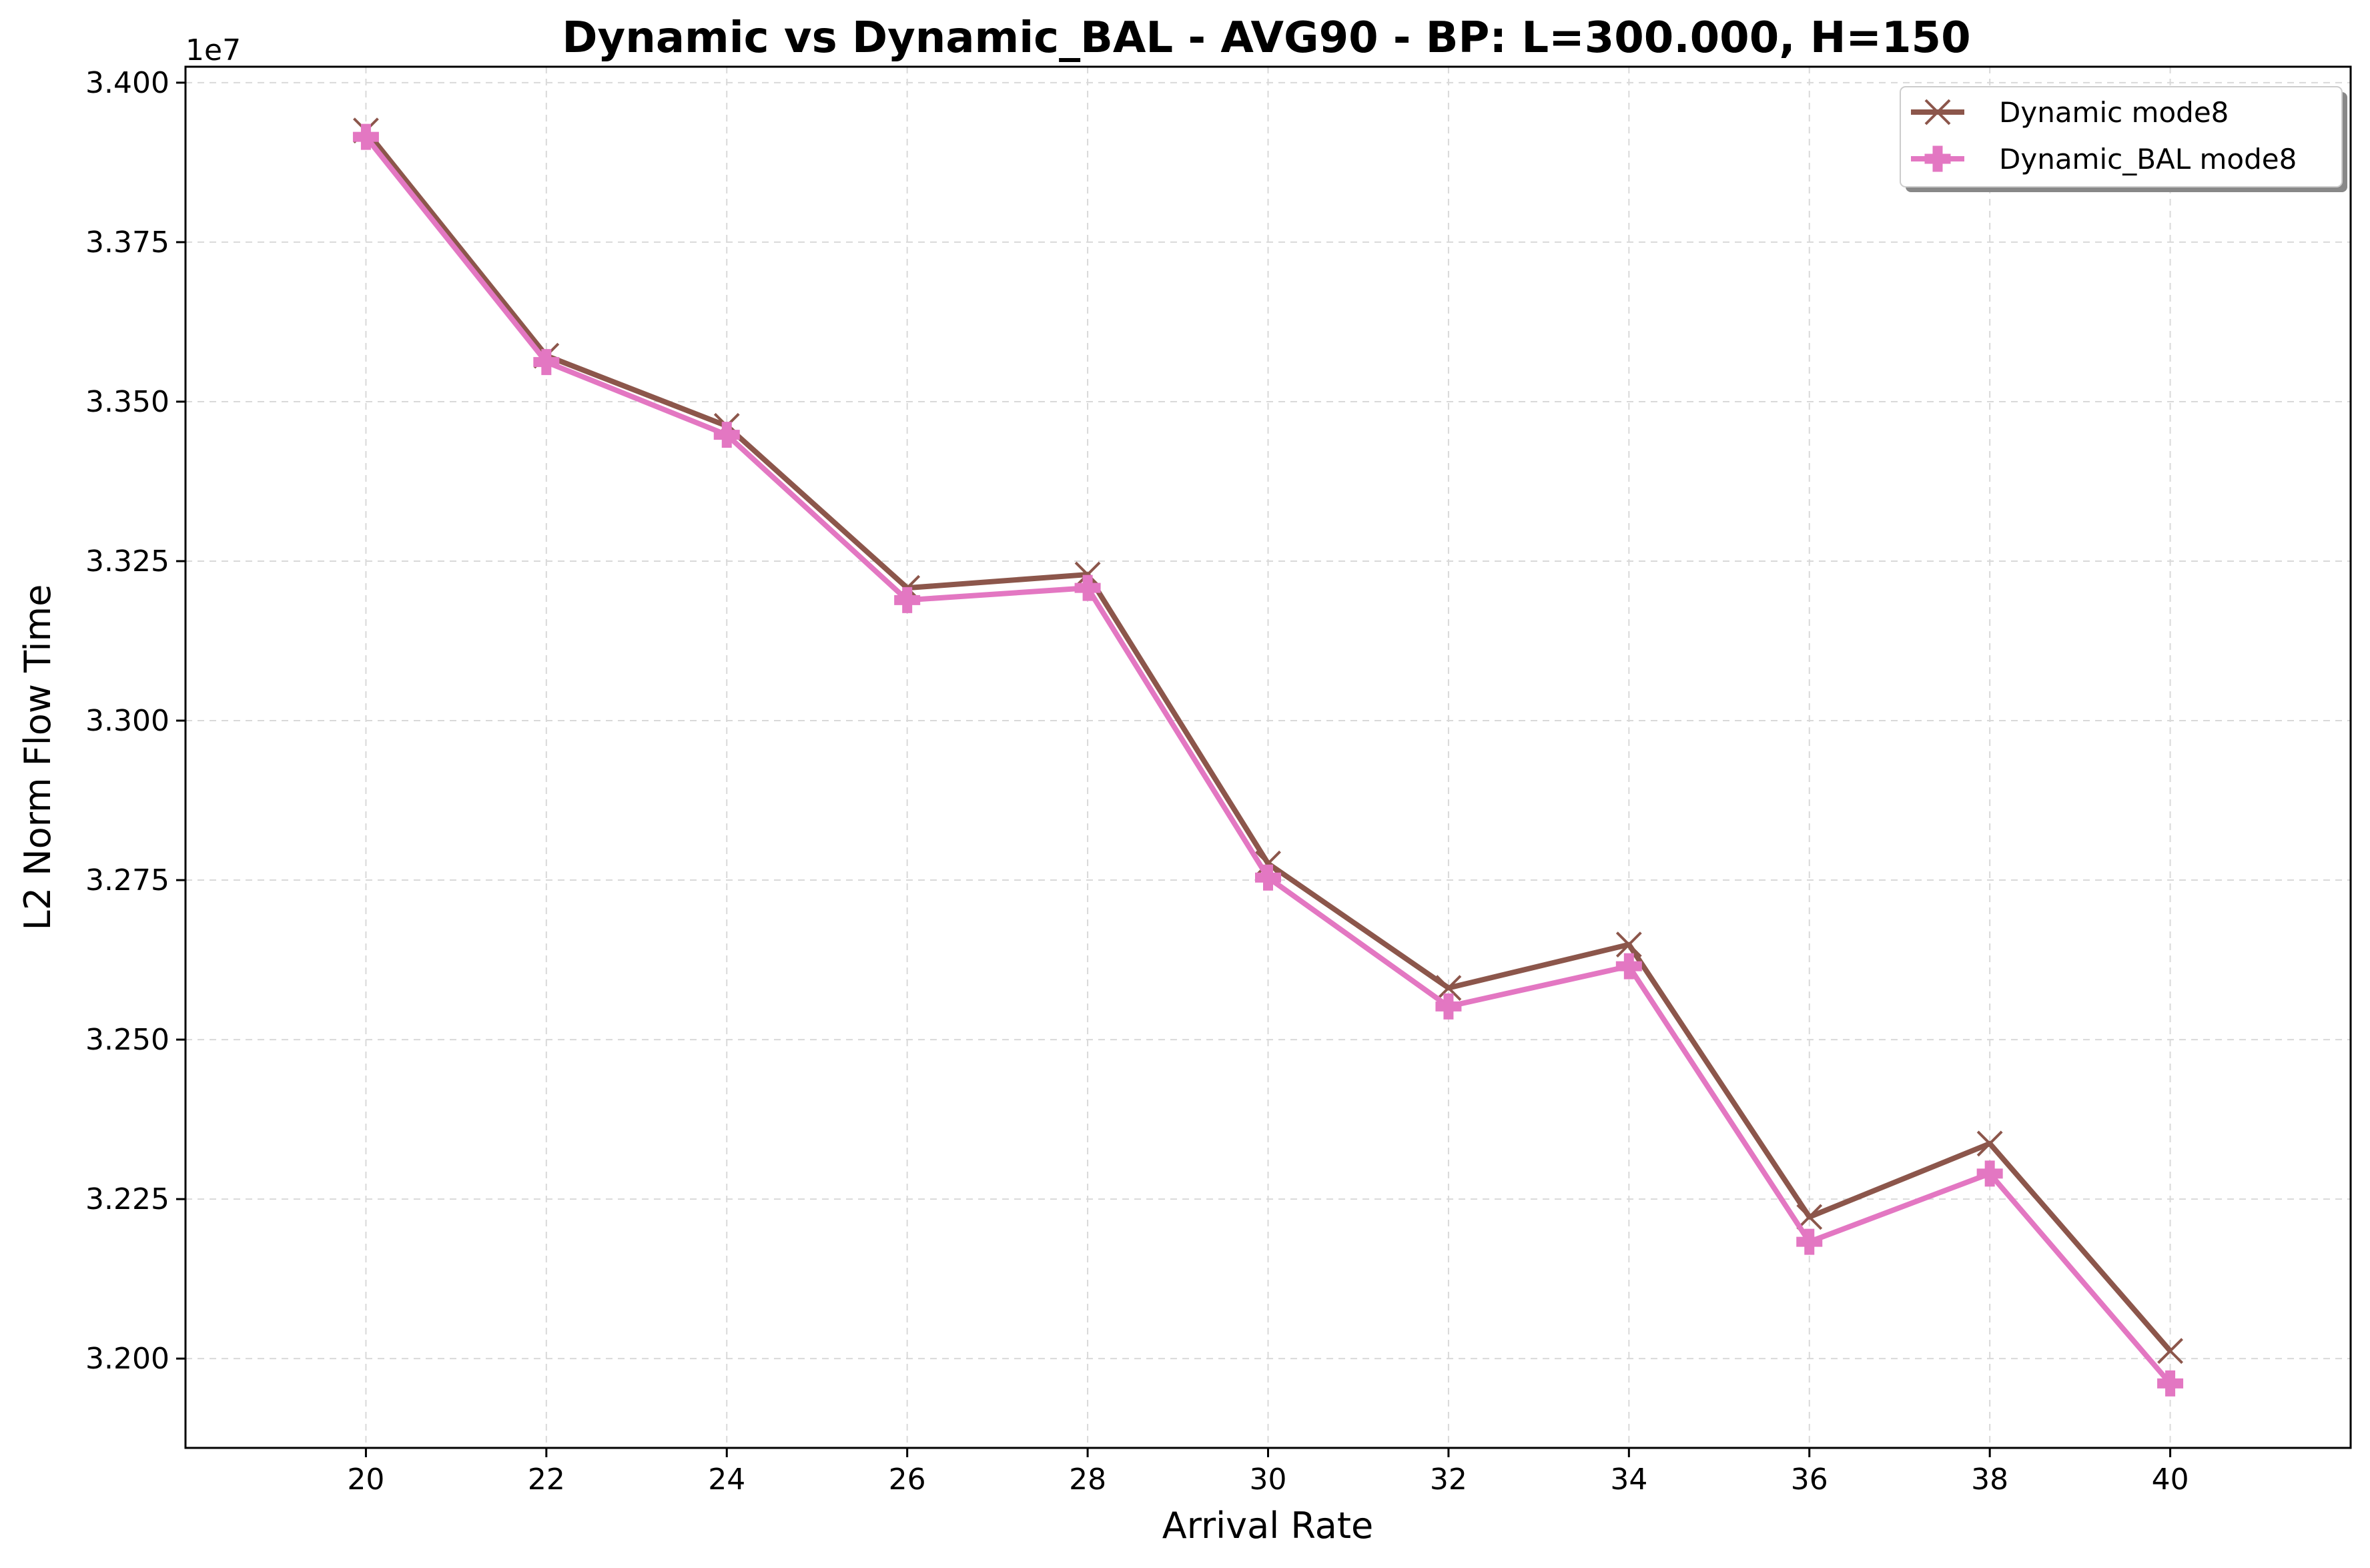  I want to click on x-tick-label: 24, so click(726, 1480).